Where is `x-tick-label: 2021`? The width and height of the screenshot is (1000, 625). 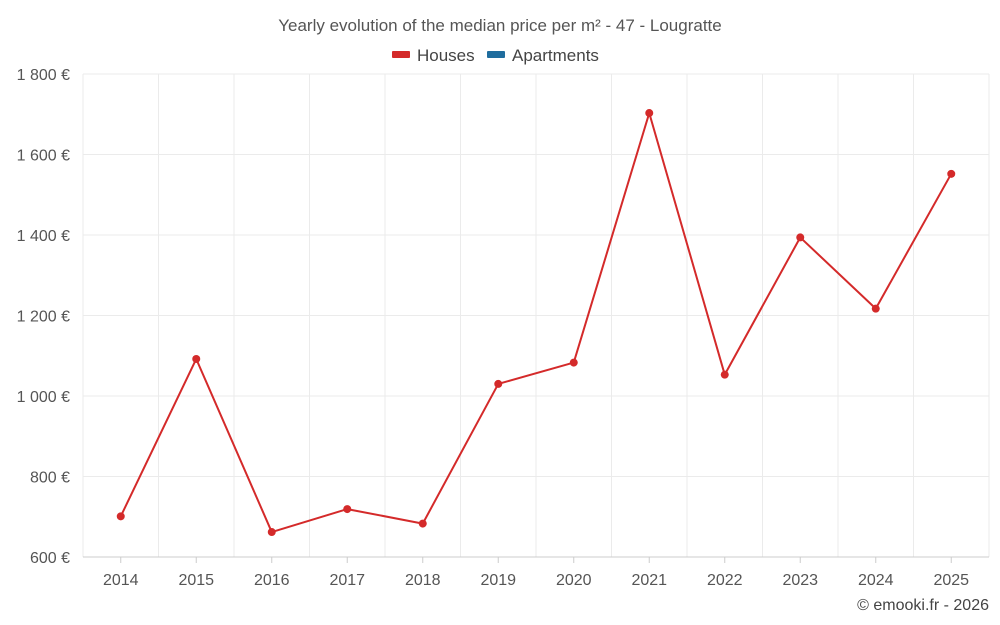
x-tick-label: 2021 is located at coordinates (649, 580).